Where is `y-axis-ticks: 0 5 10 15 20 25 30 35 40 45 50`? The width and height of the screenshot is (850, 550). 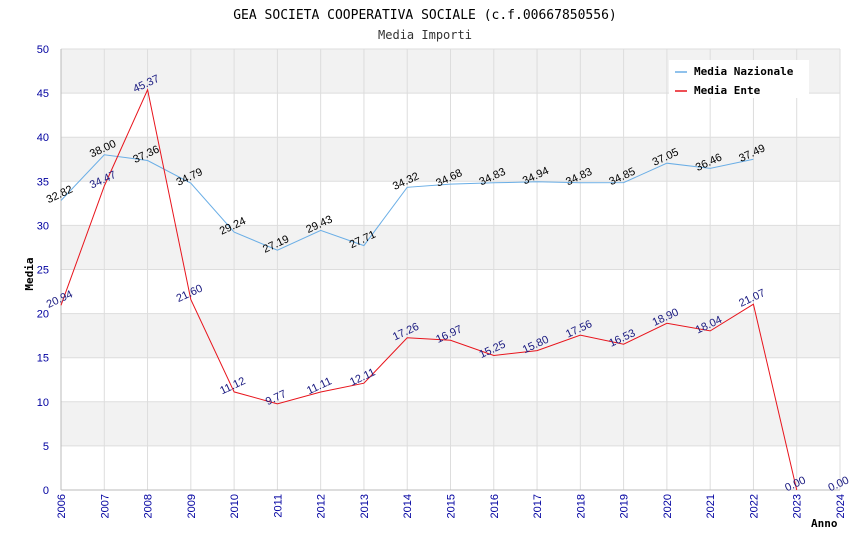
y-axis-ticks: 0 5 10 15 20 25 30 35 40 45 50 is located at coordinates (43, 270).